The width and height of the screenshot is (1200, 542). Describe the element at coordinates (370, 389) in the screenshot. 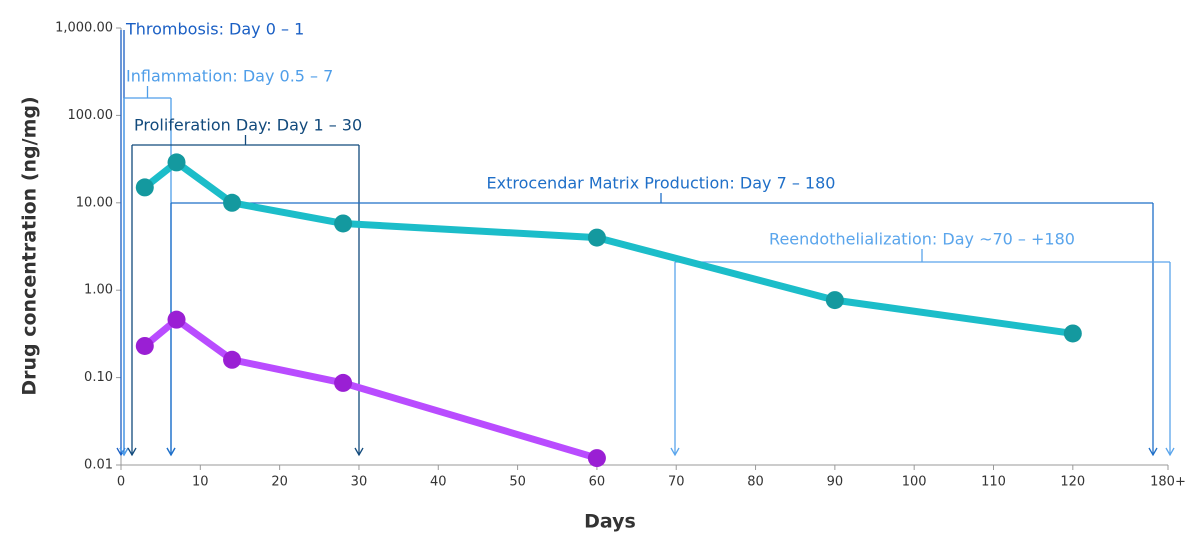

I see `series-line` at that location.